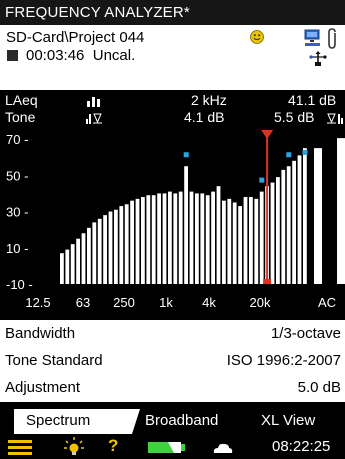  Describe the element at coordinates (21, 100) in the screenshot. I see `readout-parameter-1: LAeq` at that location.